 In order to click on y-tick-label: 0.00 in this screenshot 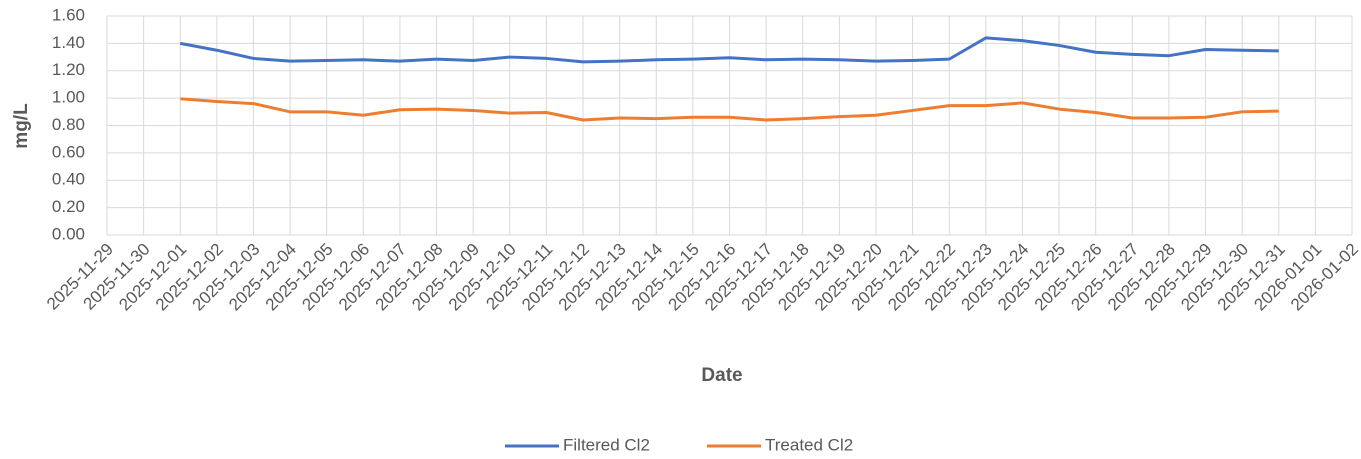, I will do `click(68, 233)`.